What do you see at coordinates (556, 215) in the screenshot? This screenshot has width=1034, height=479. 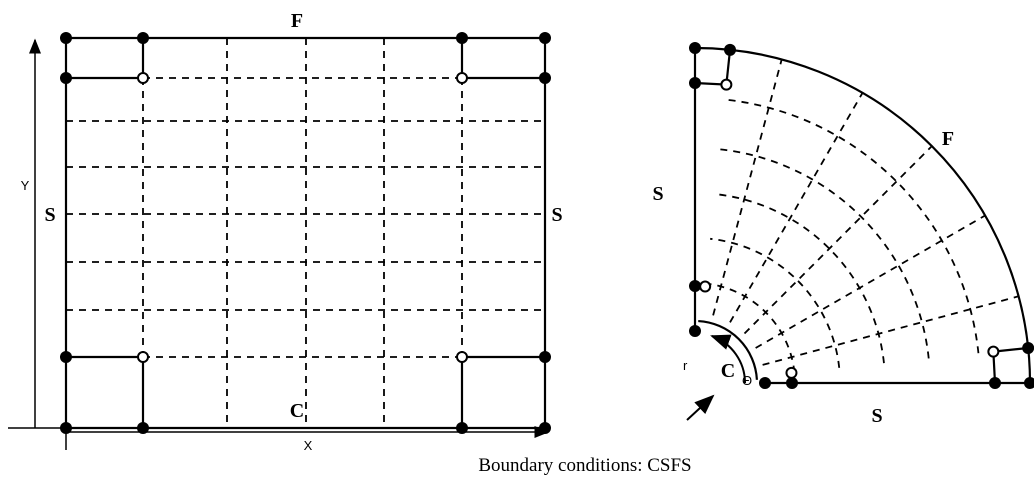 I see `right-label: S` at bounding box center [556, 215].